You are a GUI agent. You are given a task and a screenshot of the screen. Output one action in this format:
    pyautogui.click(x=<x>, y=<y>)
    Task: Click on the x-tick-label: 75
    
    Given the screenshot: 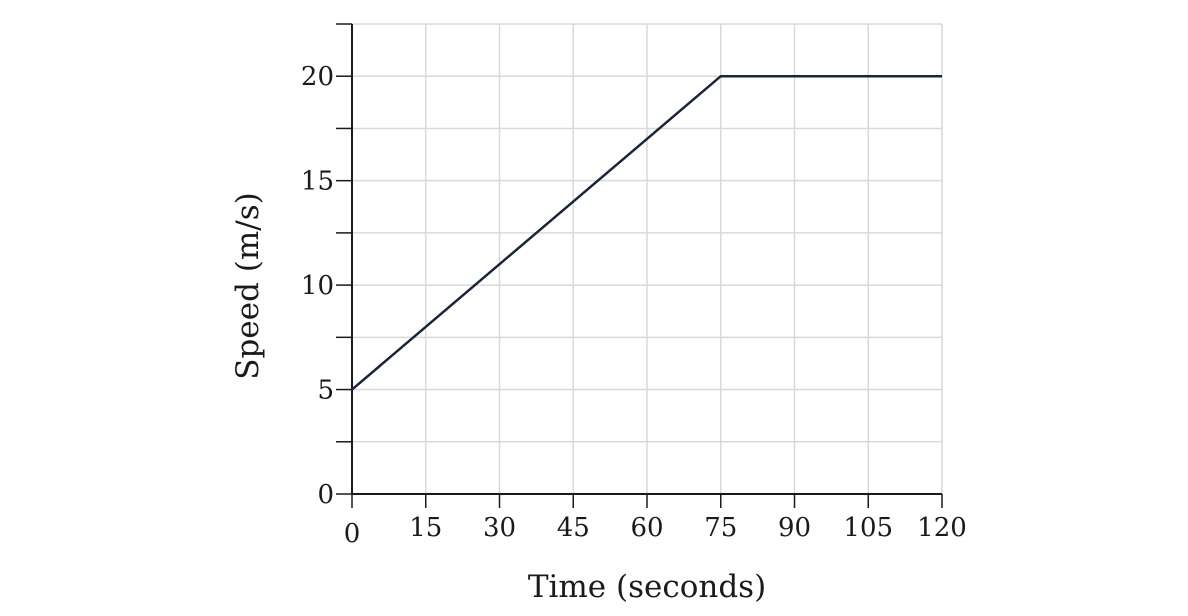 What is the action you would take?
    pyautogui.click(x=720, y=528)
    